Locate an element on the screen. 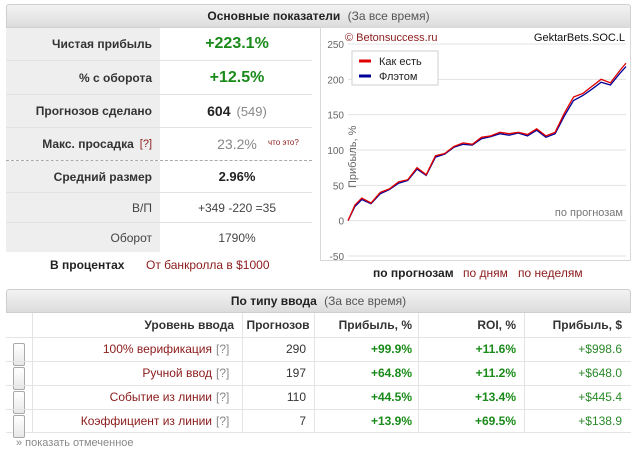 This screenshot has height=474, width=637. col-header-count: Прогнозов is located at coordinates (278, 325).